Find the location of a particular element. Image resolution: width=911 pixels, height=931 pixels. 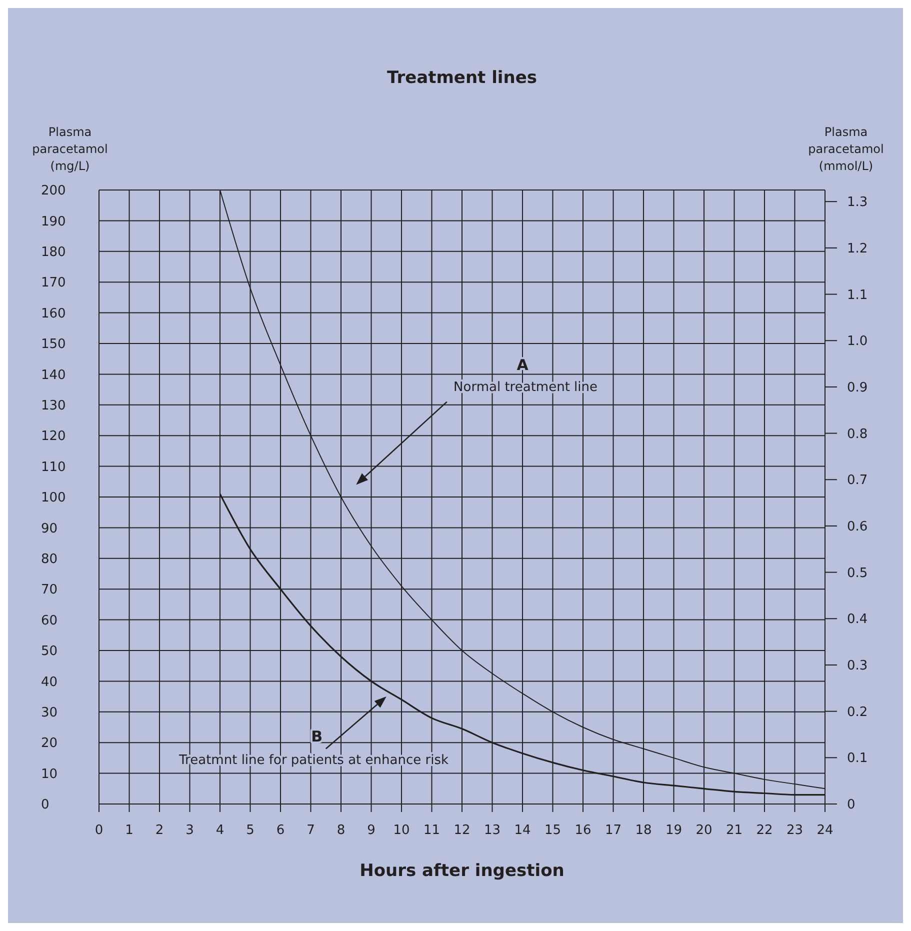

x-tick-label: 9 is located at coordinates (371, 830).